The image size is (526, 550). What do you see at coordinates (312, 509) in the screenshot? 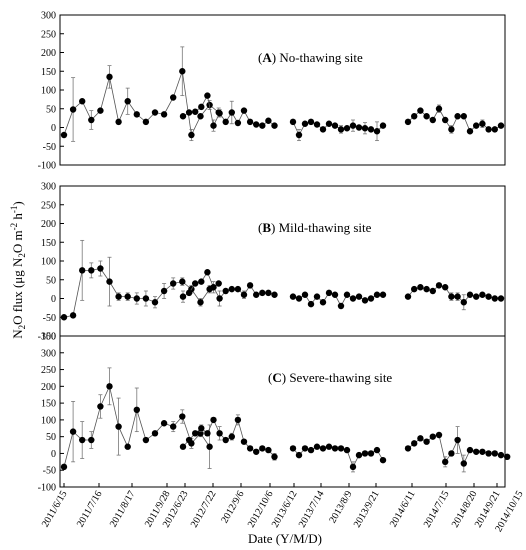
I see `x-tick-label: 2013/7/14` at bounding box center [312, 509].